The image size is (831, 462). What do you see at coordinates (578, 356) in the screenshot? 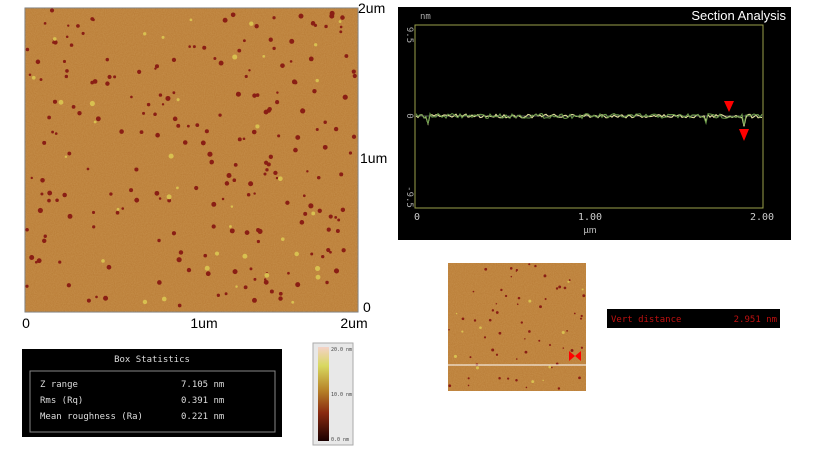
I see `cursor` at bounding box center [578, 356].